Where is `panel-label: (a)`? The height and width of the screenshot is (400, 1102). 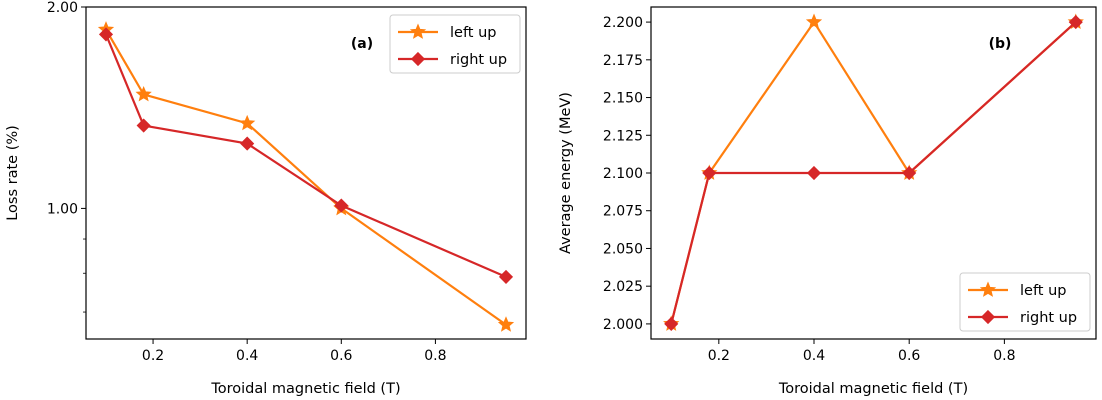 panel-label: (a) is located at coordinates (362, 44).